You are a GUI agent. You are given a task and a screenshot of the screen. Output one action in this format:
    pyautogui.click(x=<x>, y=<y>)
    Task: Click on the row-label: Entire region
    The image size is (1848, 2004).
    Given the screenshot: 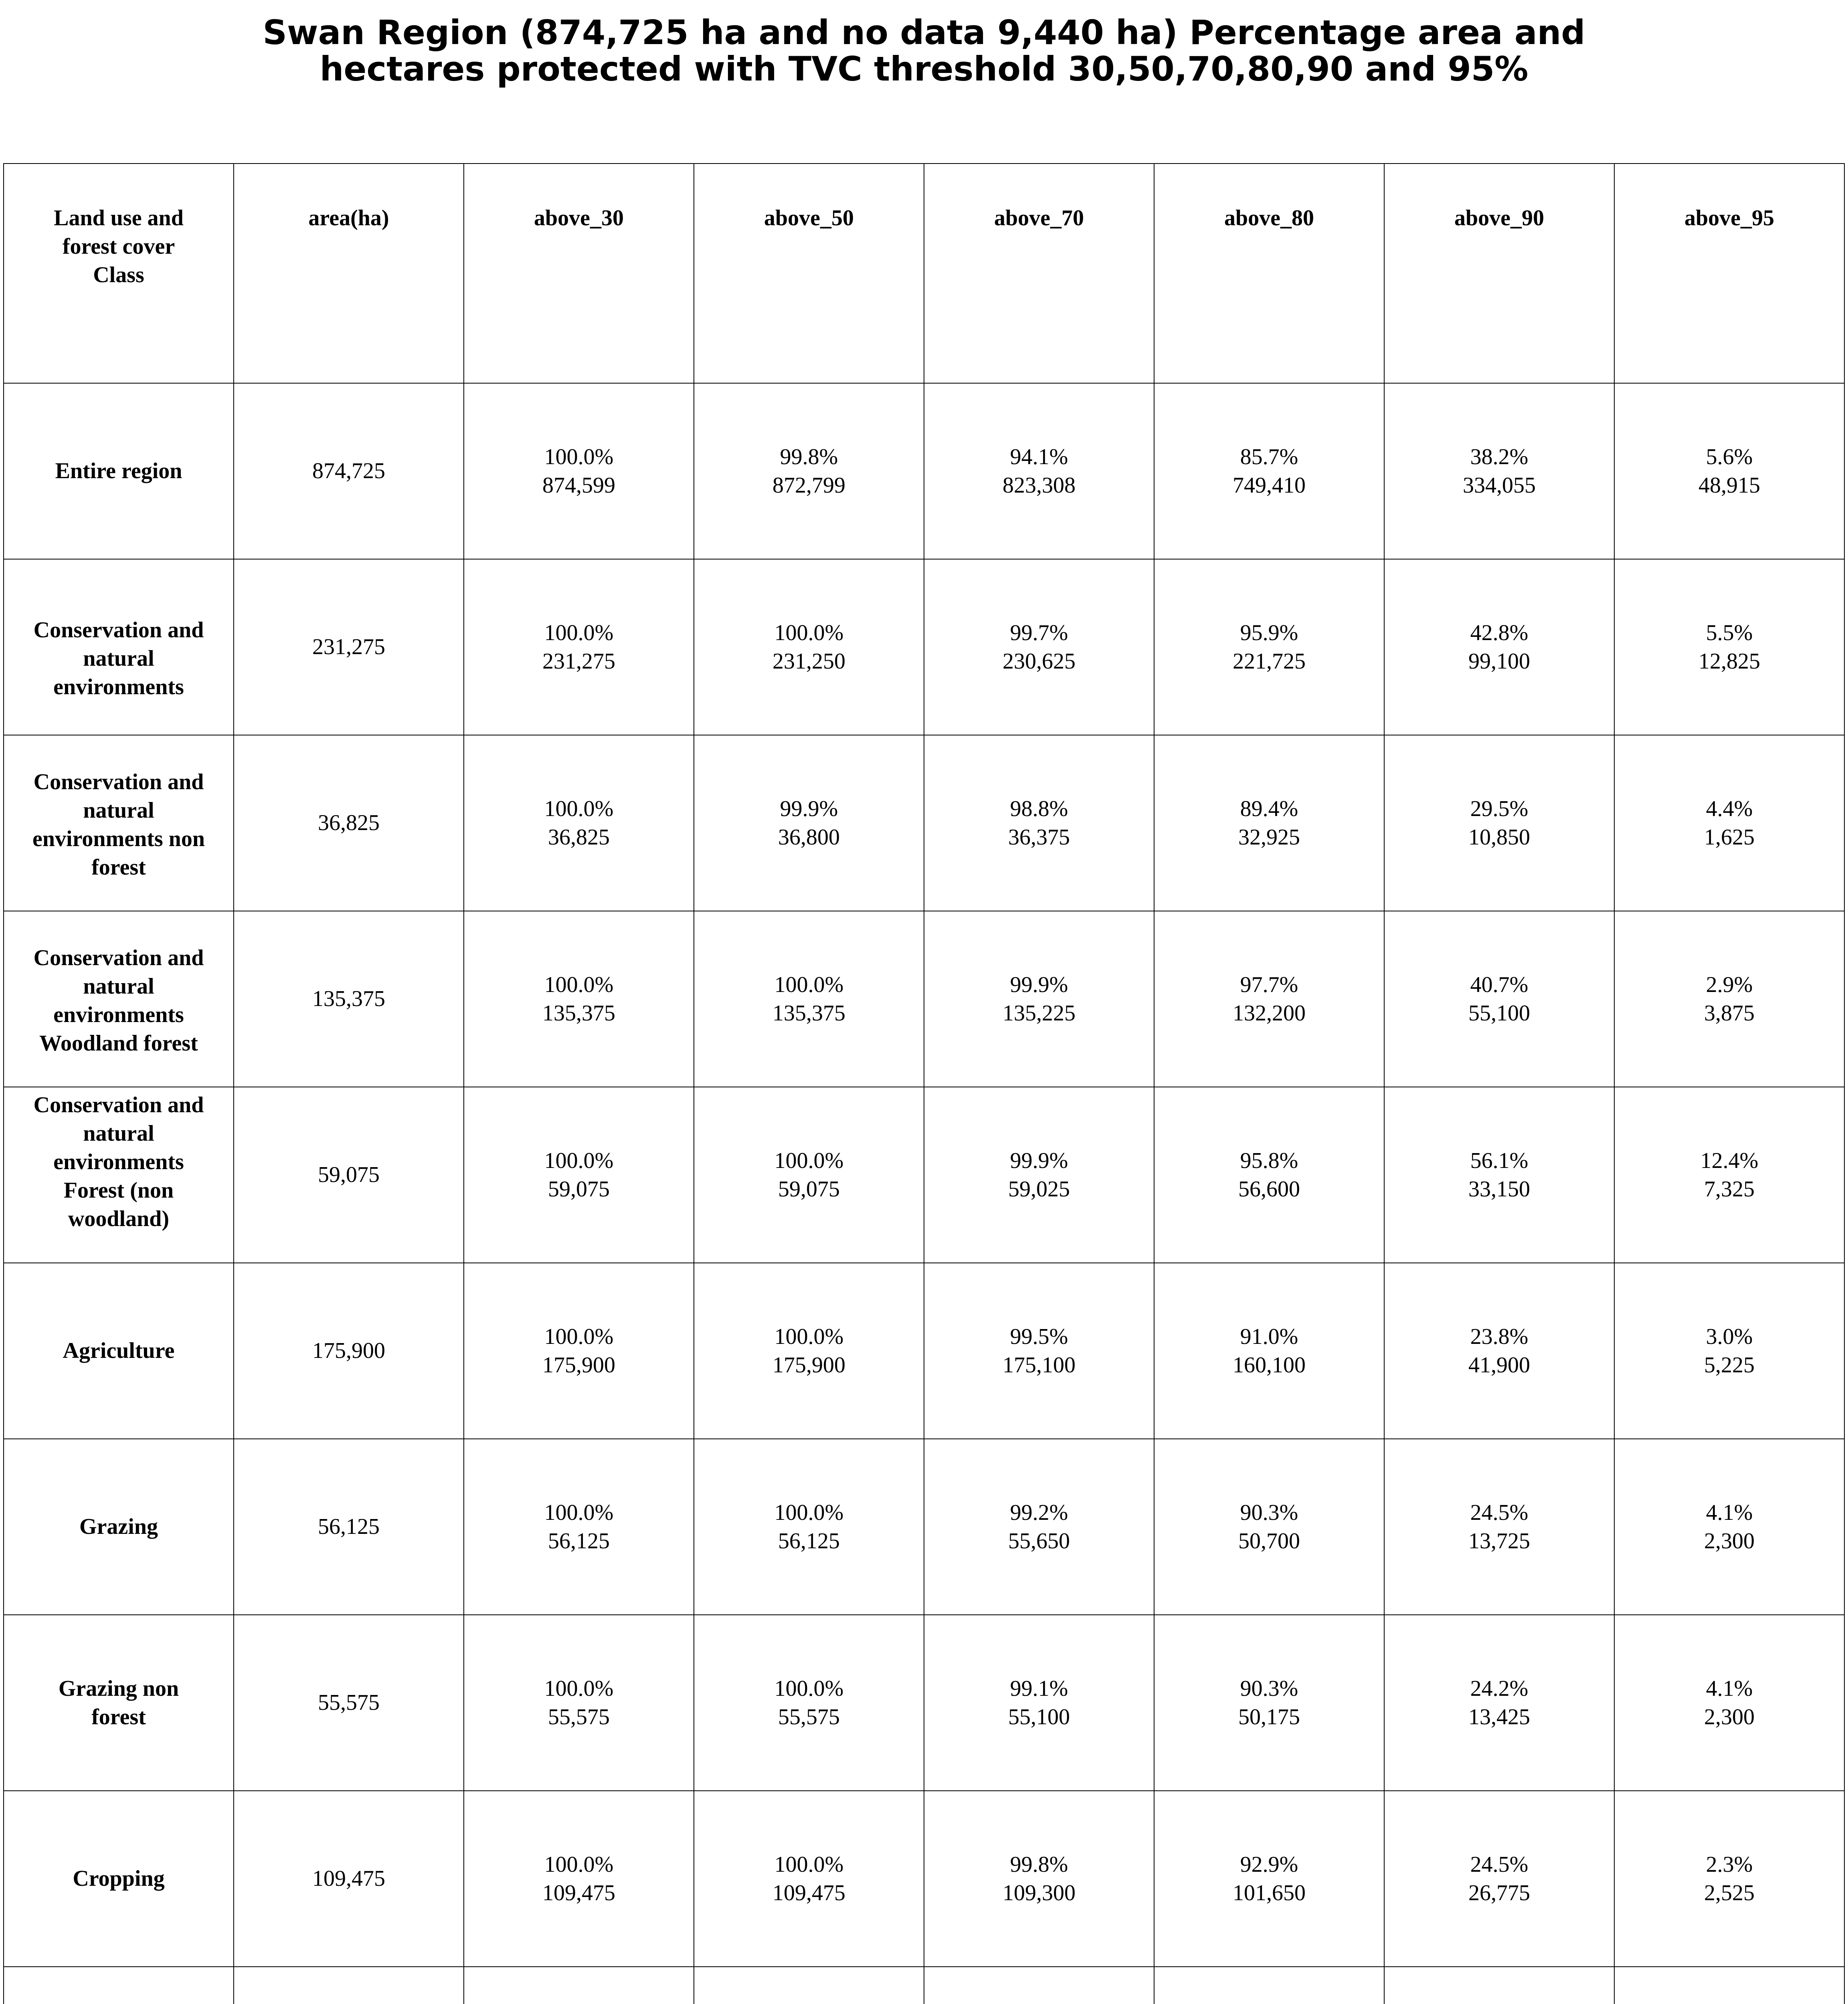 What is the action you would take?
    pyautogui.click(x=118, y=472)
    